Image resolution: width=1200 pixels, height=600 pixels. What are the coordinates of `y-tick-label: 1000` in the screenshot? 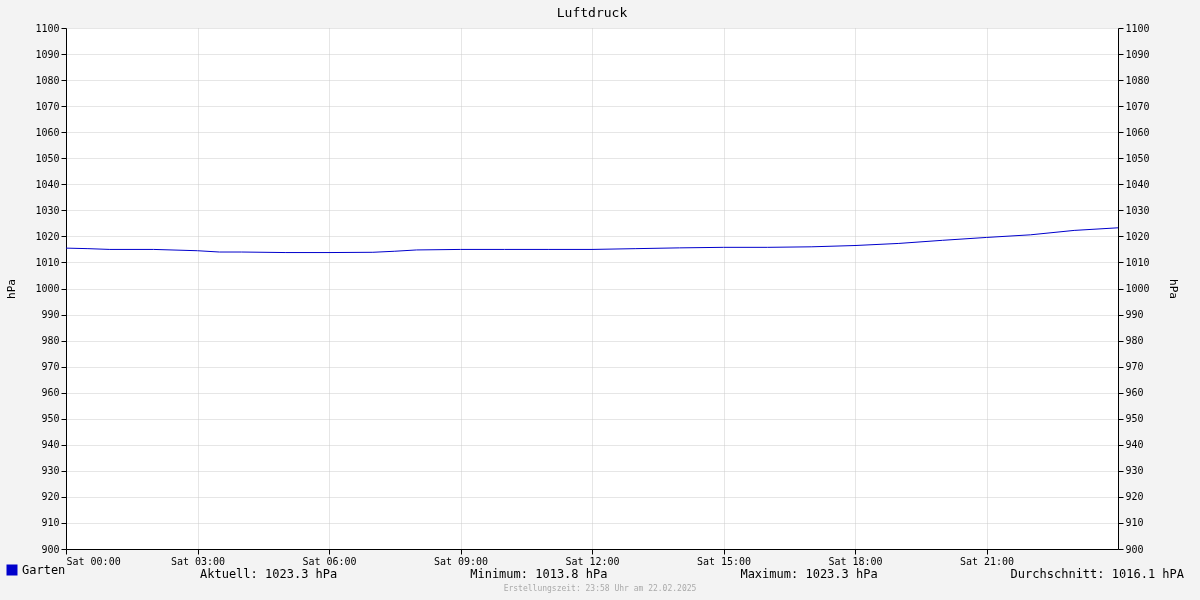 It's located at (47, 288).